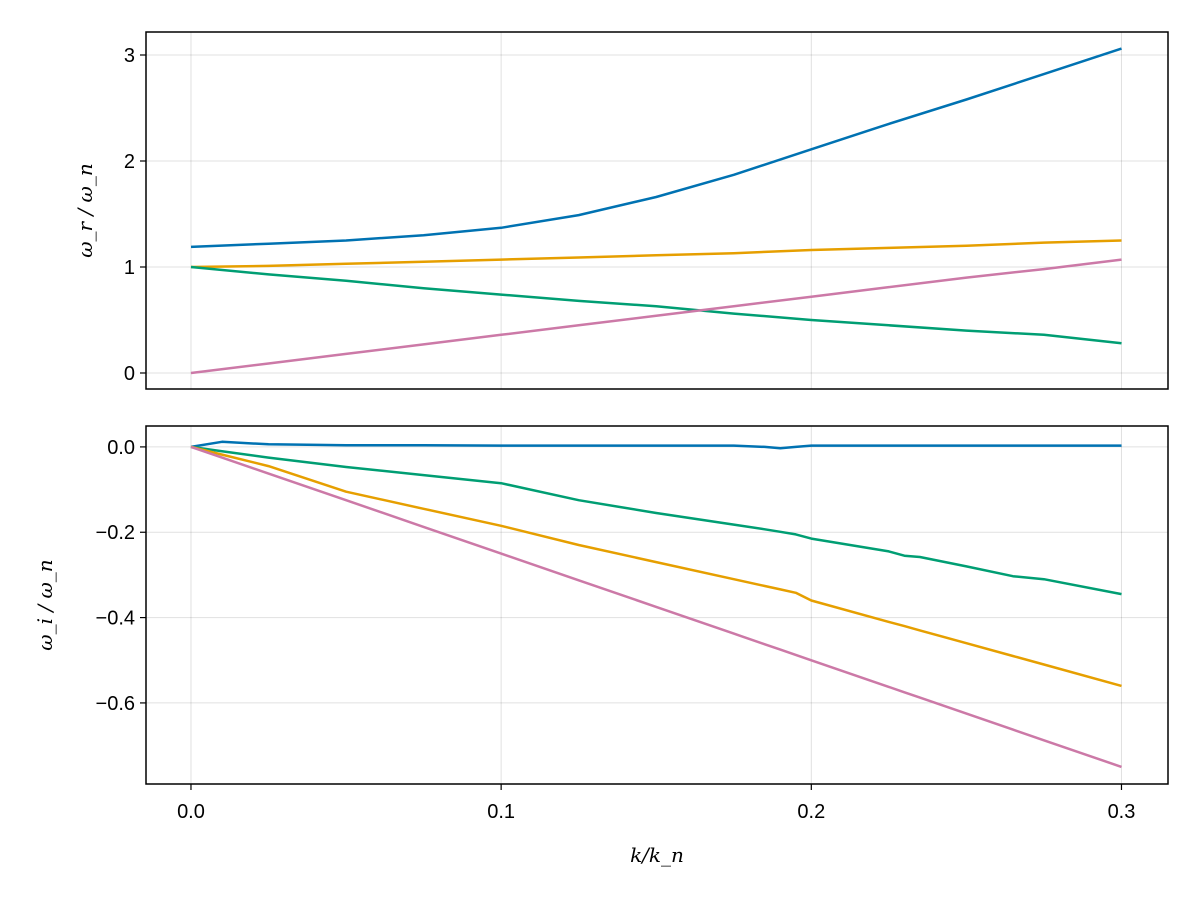  What do you see at coordinates (191, 812) in the screenshot?
I see `x-tick-label: 0.0` at bounding box center [191, 812].